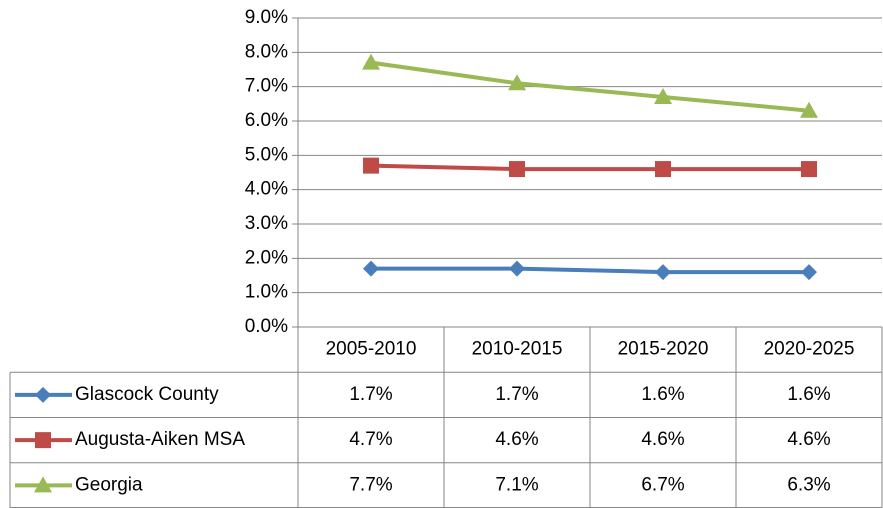 This screenshot has width=883, height=508. I want to click on table-value: 7.1%, so click(516, 484).